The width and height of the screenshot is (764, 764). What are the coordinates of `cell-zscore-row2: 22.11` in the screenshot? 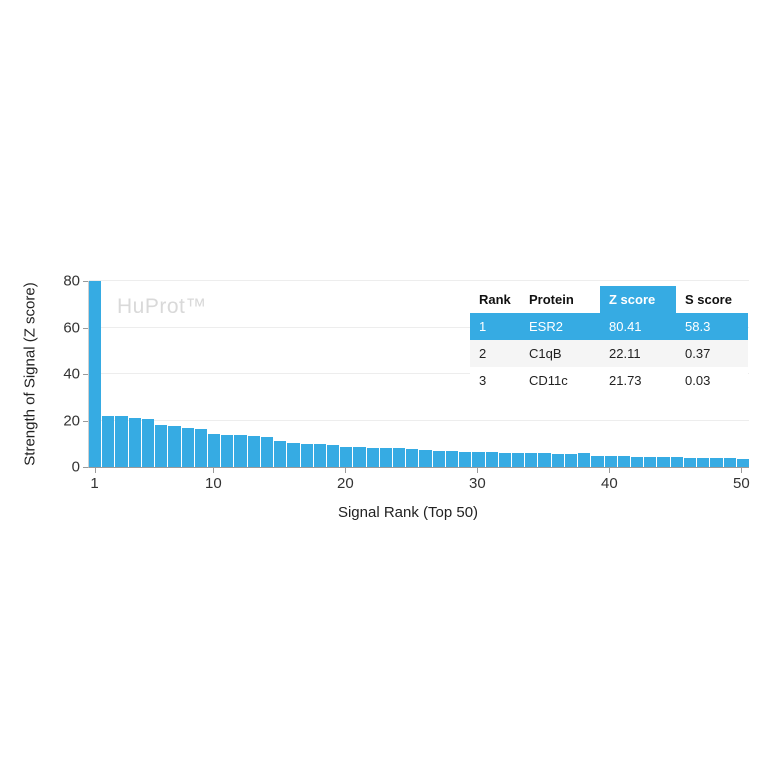 It's located at (638, 353).